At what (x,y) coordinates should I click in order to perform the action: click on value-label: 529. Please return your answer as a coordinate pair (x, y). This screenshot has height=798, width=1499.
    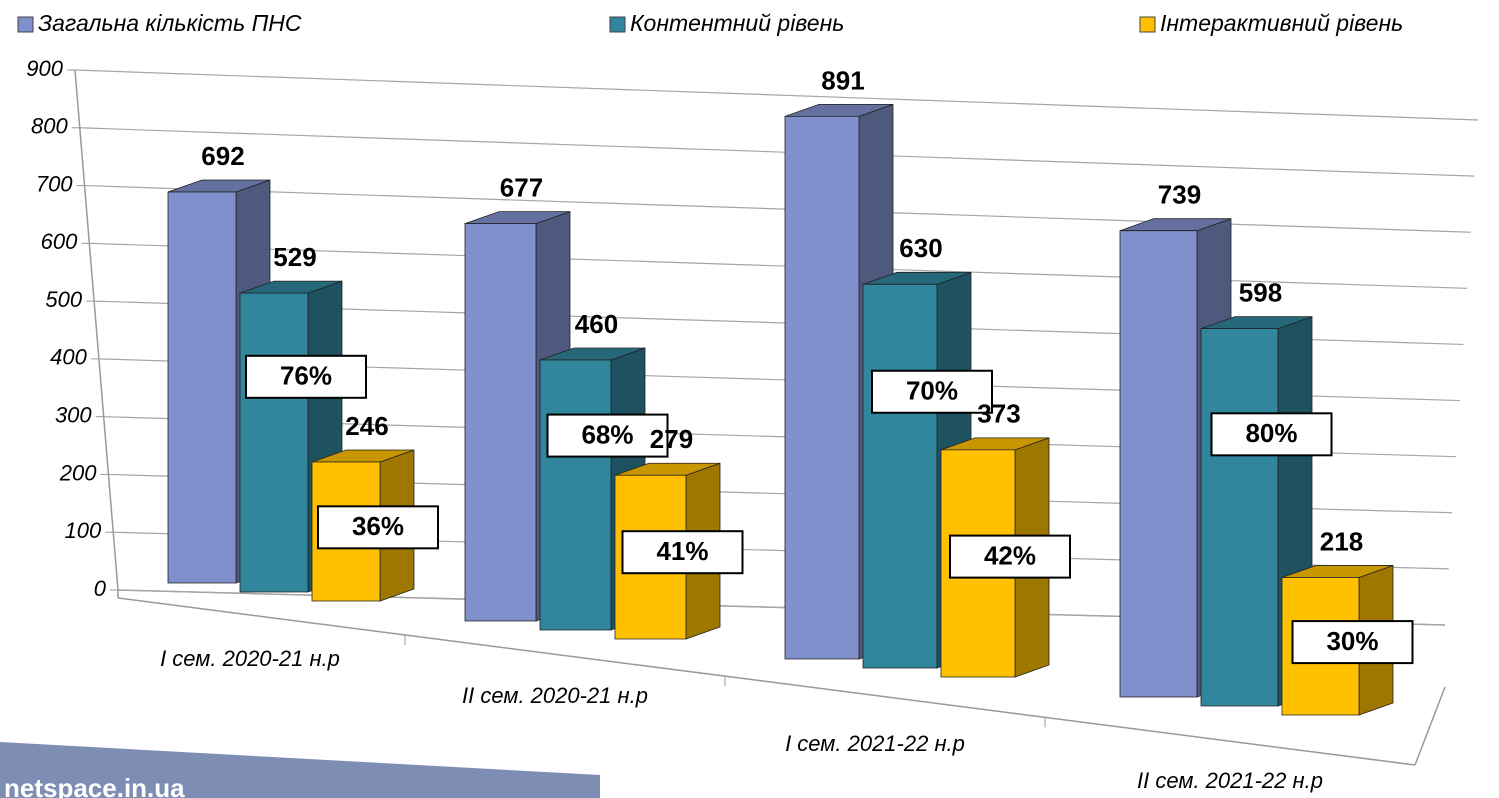
    Looking at the image, I should click on (294, 257).